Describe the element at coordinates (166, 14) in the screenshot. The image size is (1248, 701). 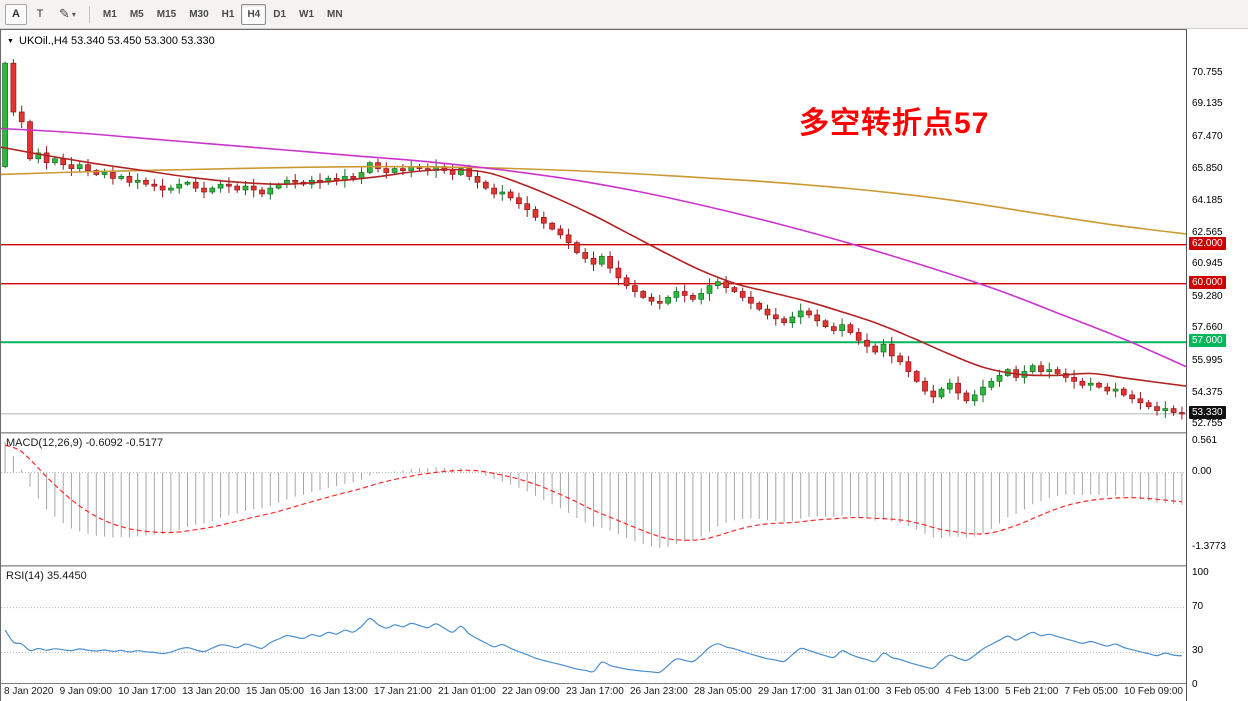
I see `timeframe-m15: M15` at that location.